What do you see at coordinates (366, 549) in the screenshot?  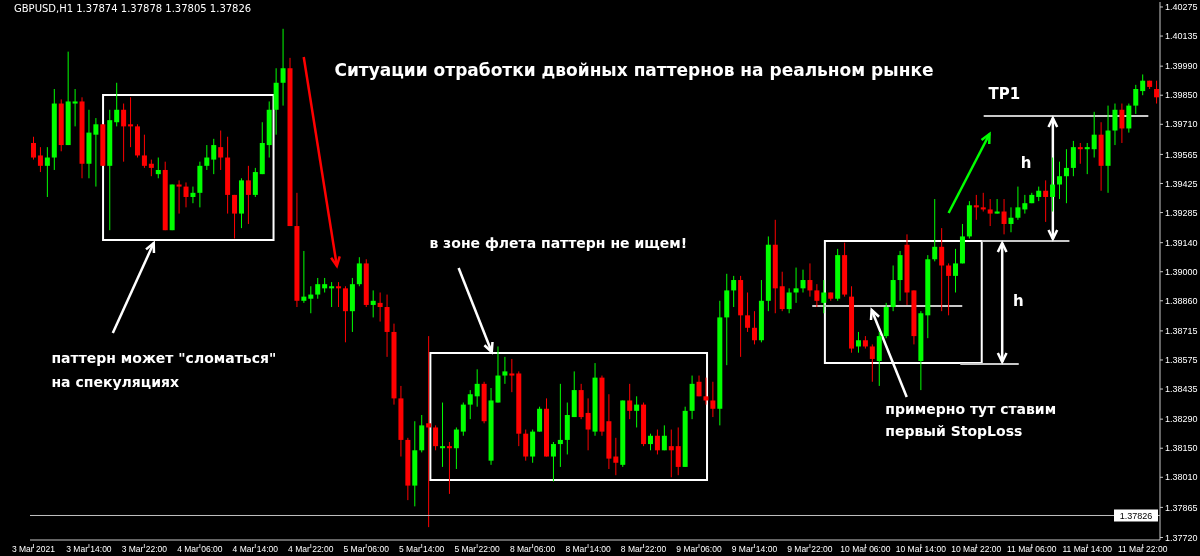 I see `x-tick-label: 5 Mar 06:00` at bounding box center [366, 549].